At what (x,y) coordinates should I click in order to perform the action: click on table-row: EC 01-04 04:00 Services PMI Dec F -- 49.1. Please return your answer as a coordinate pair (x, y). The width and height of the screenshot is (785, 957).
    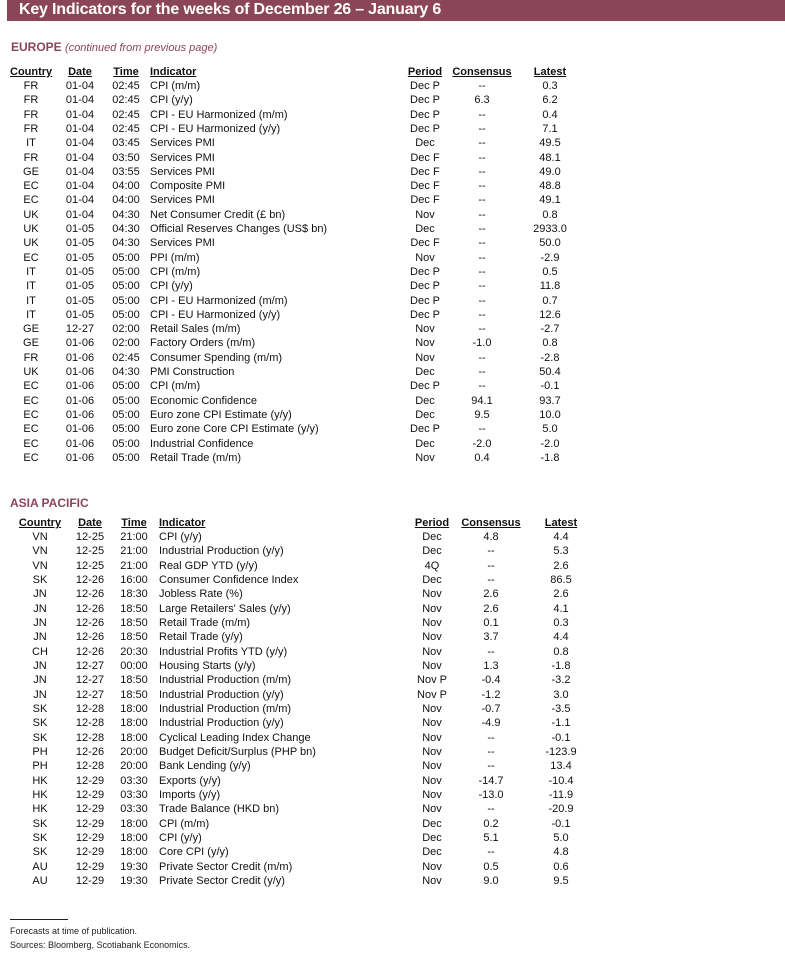
    Looking at the image, I should click on (392, 200).